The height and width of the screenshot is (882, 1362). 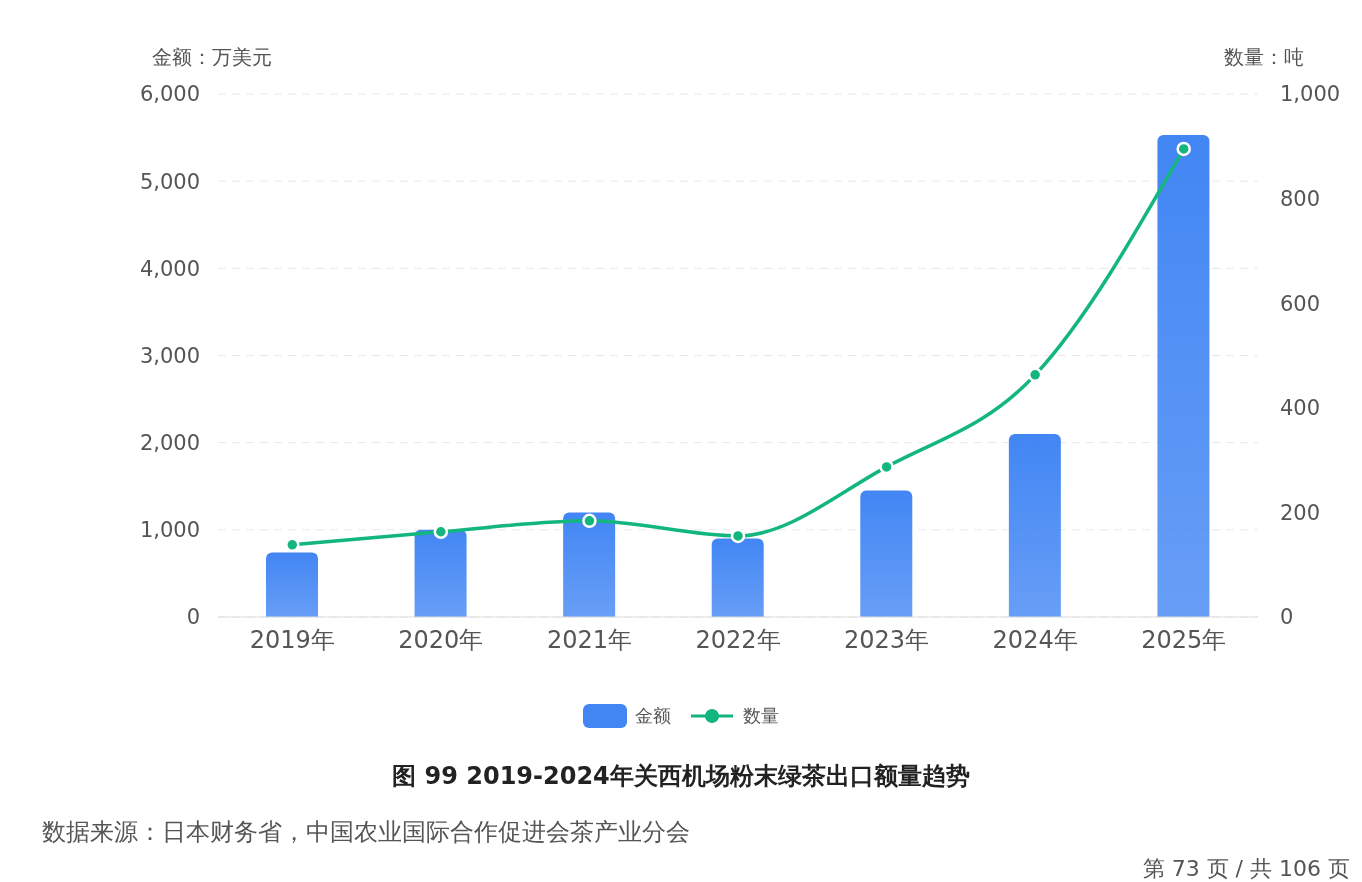 I want to click on y-tick-label: 1,000, so click(x=169, y=530).